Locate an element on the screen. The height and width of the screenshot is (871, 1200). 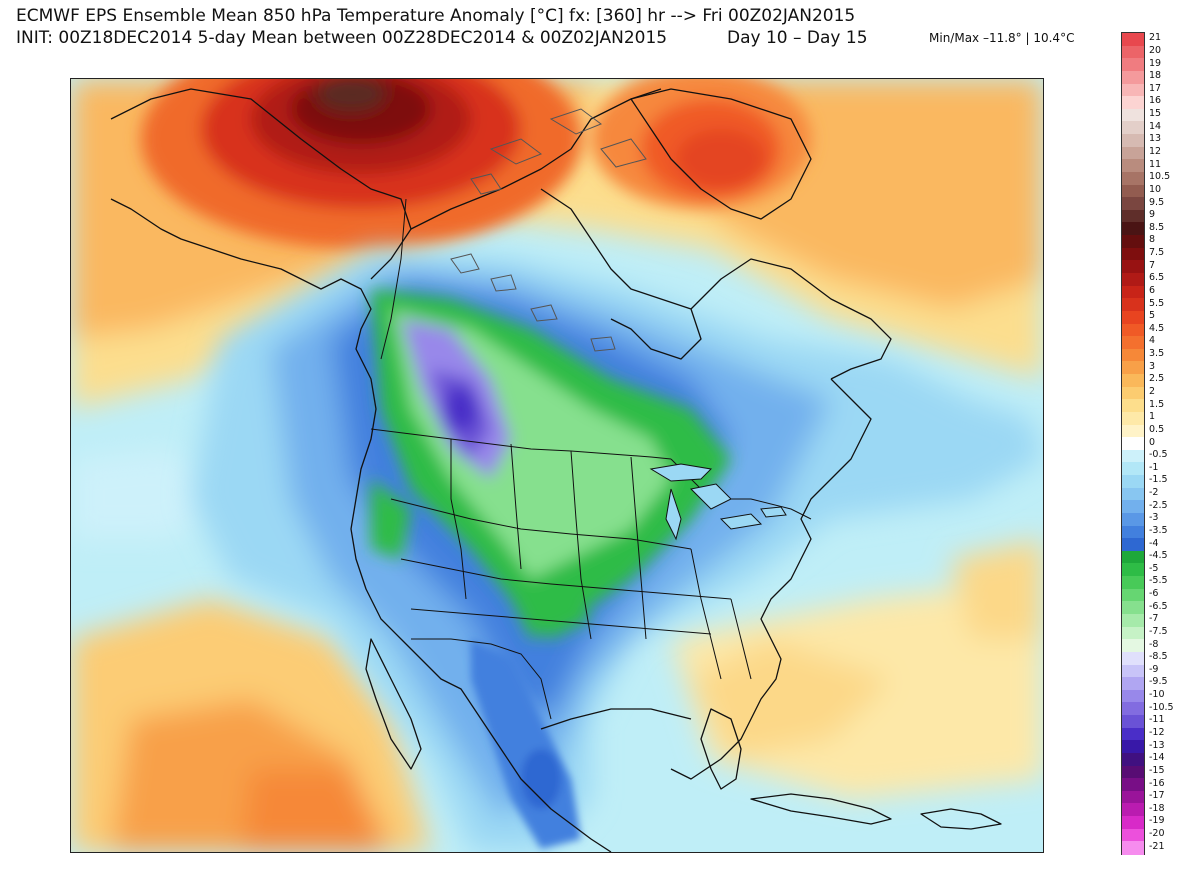
legend-label: -1 is located at coordinates (1154, 467).